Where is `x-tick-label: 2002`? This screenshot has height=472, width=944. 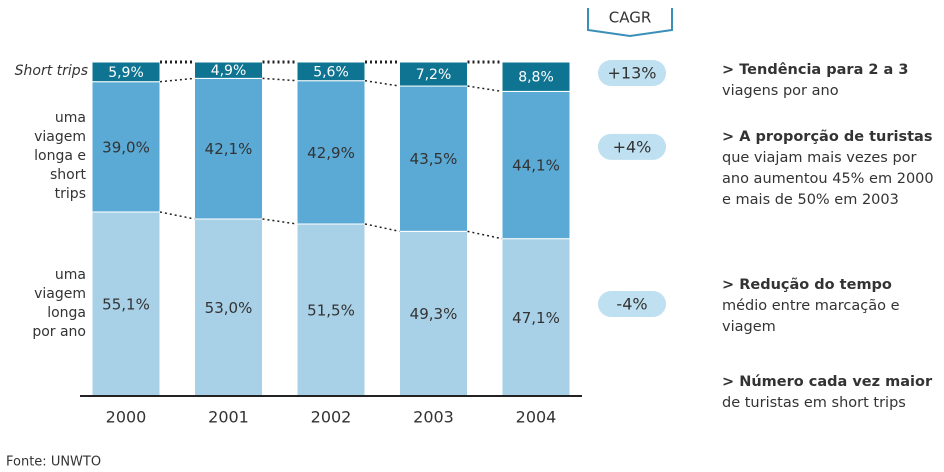
x-tick-label: 2002 is located at coordinates (331, 417).